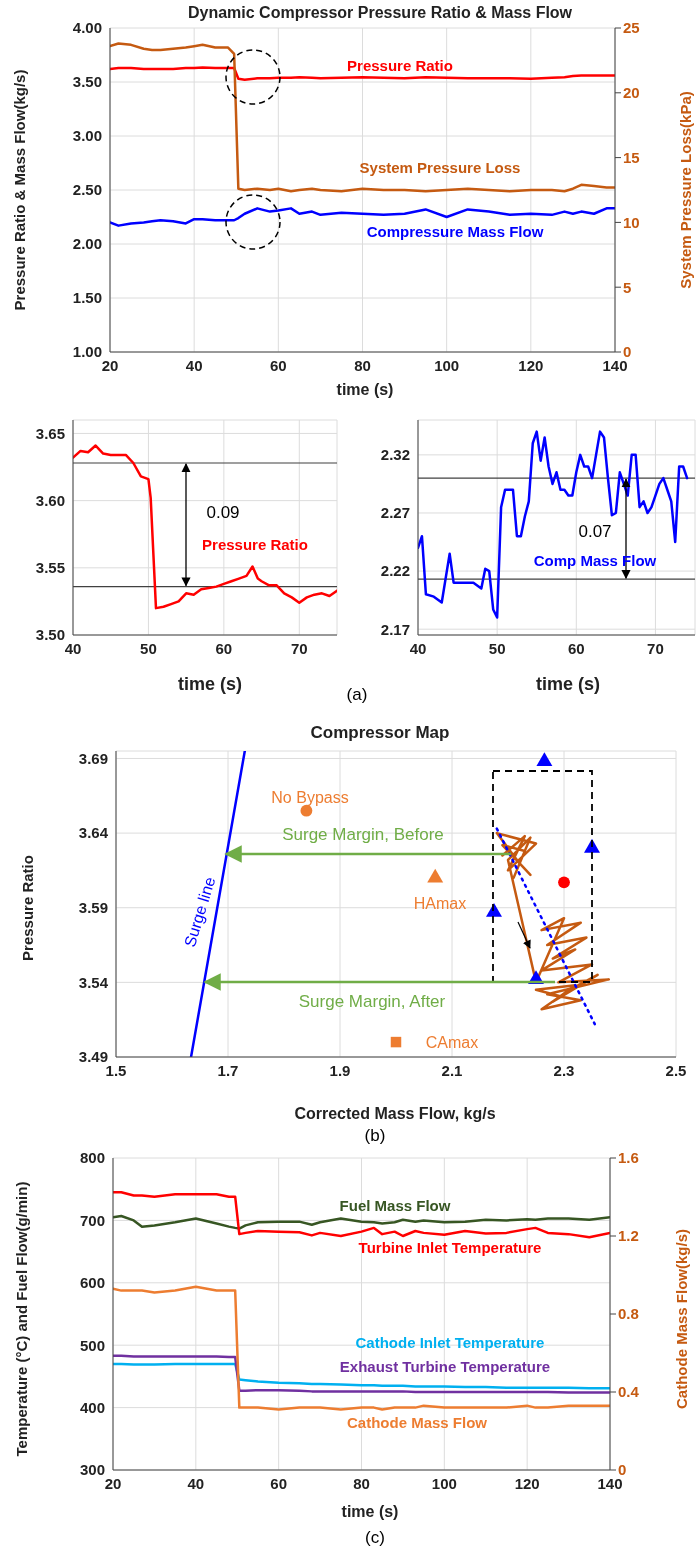  What do you see at coordinates (395, 513) in the screenshot?
I see `y-tick-label: 2.27` at bounding box center [395, 513].